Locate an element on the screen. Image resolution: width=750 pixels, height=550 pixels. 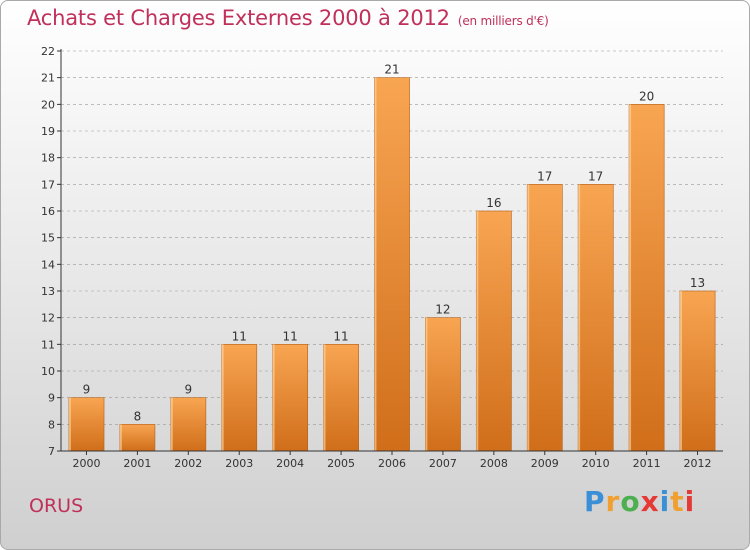
data-label-2006: 21 is located at coordinates (391, 70).